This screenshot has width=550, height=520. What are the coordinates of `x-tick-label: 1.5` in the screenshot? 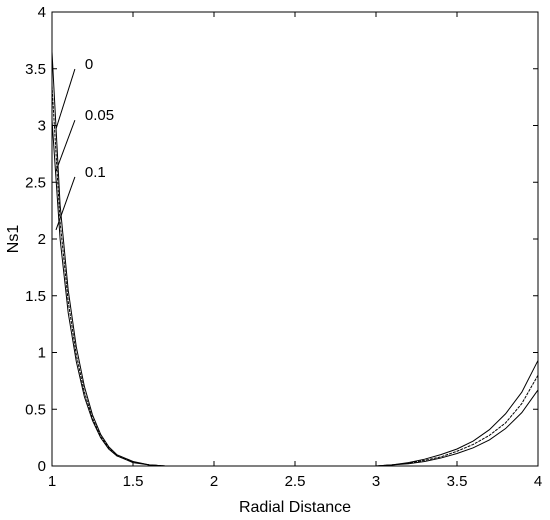 It's located at (133, 481).